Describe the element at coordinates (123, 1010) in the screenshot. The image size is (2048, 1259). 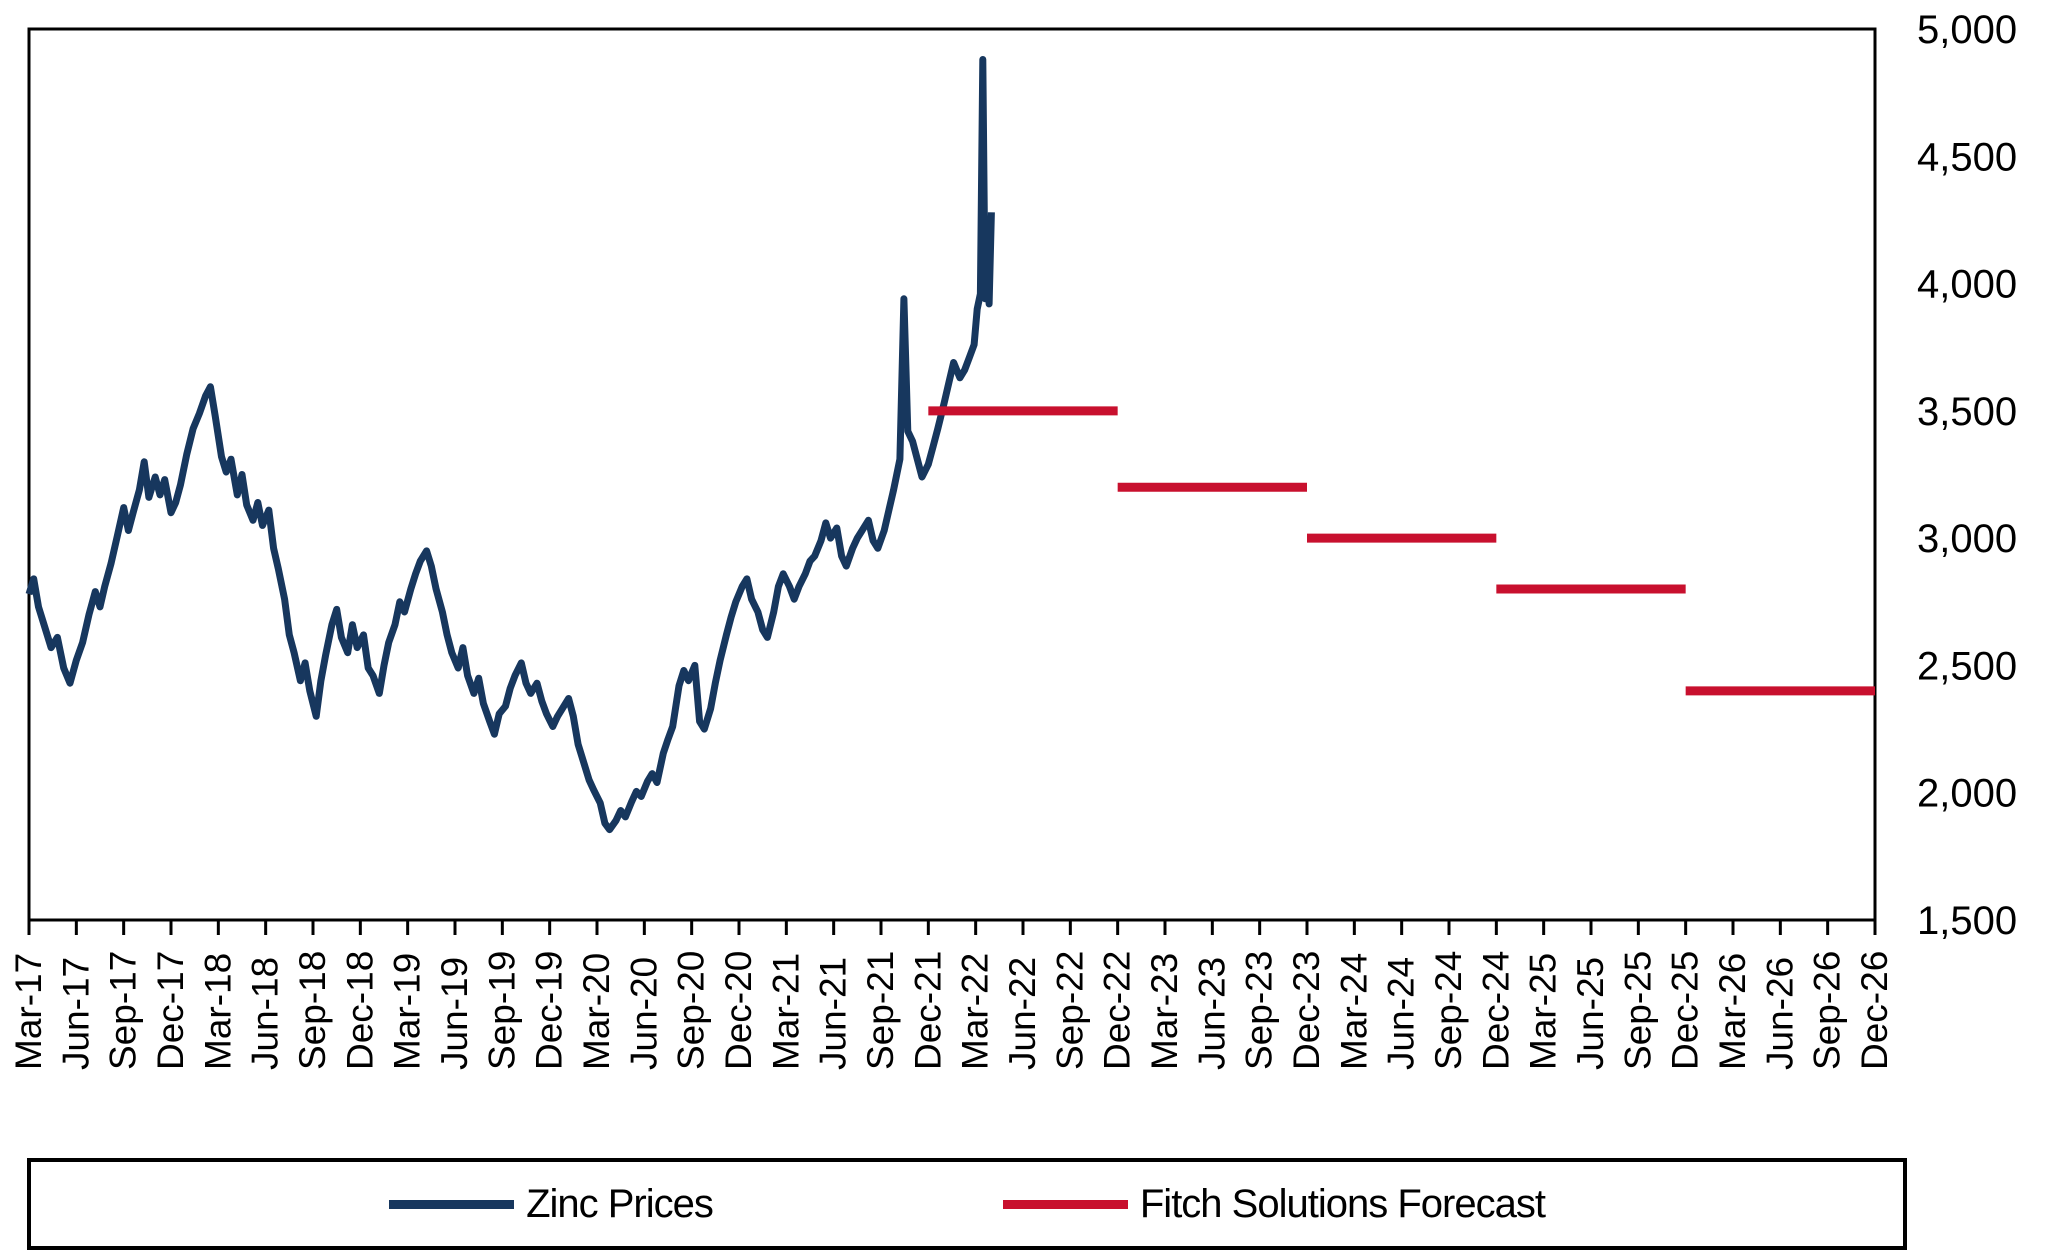
I see `x-axis-tick-label: Sep-17` at that location.